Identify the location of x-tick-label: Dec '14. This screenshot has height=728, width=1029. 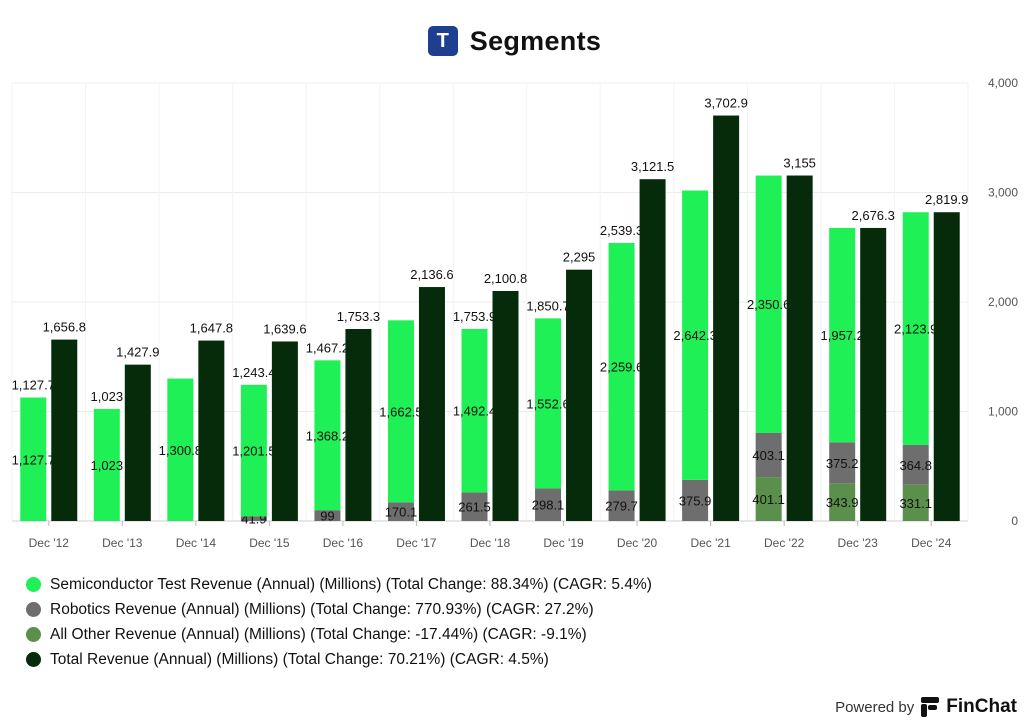
(196, 543).